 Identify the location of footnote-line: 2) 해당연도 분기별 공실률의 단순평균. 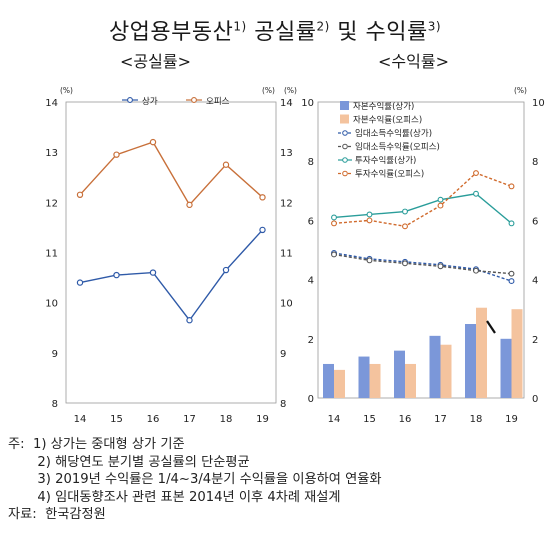
(129, 462).